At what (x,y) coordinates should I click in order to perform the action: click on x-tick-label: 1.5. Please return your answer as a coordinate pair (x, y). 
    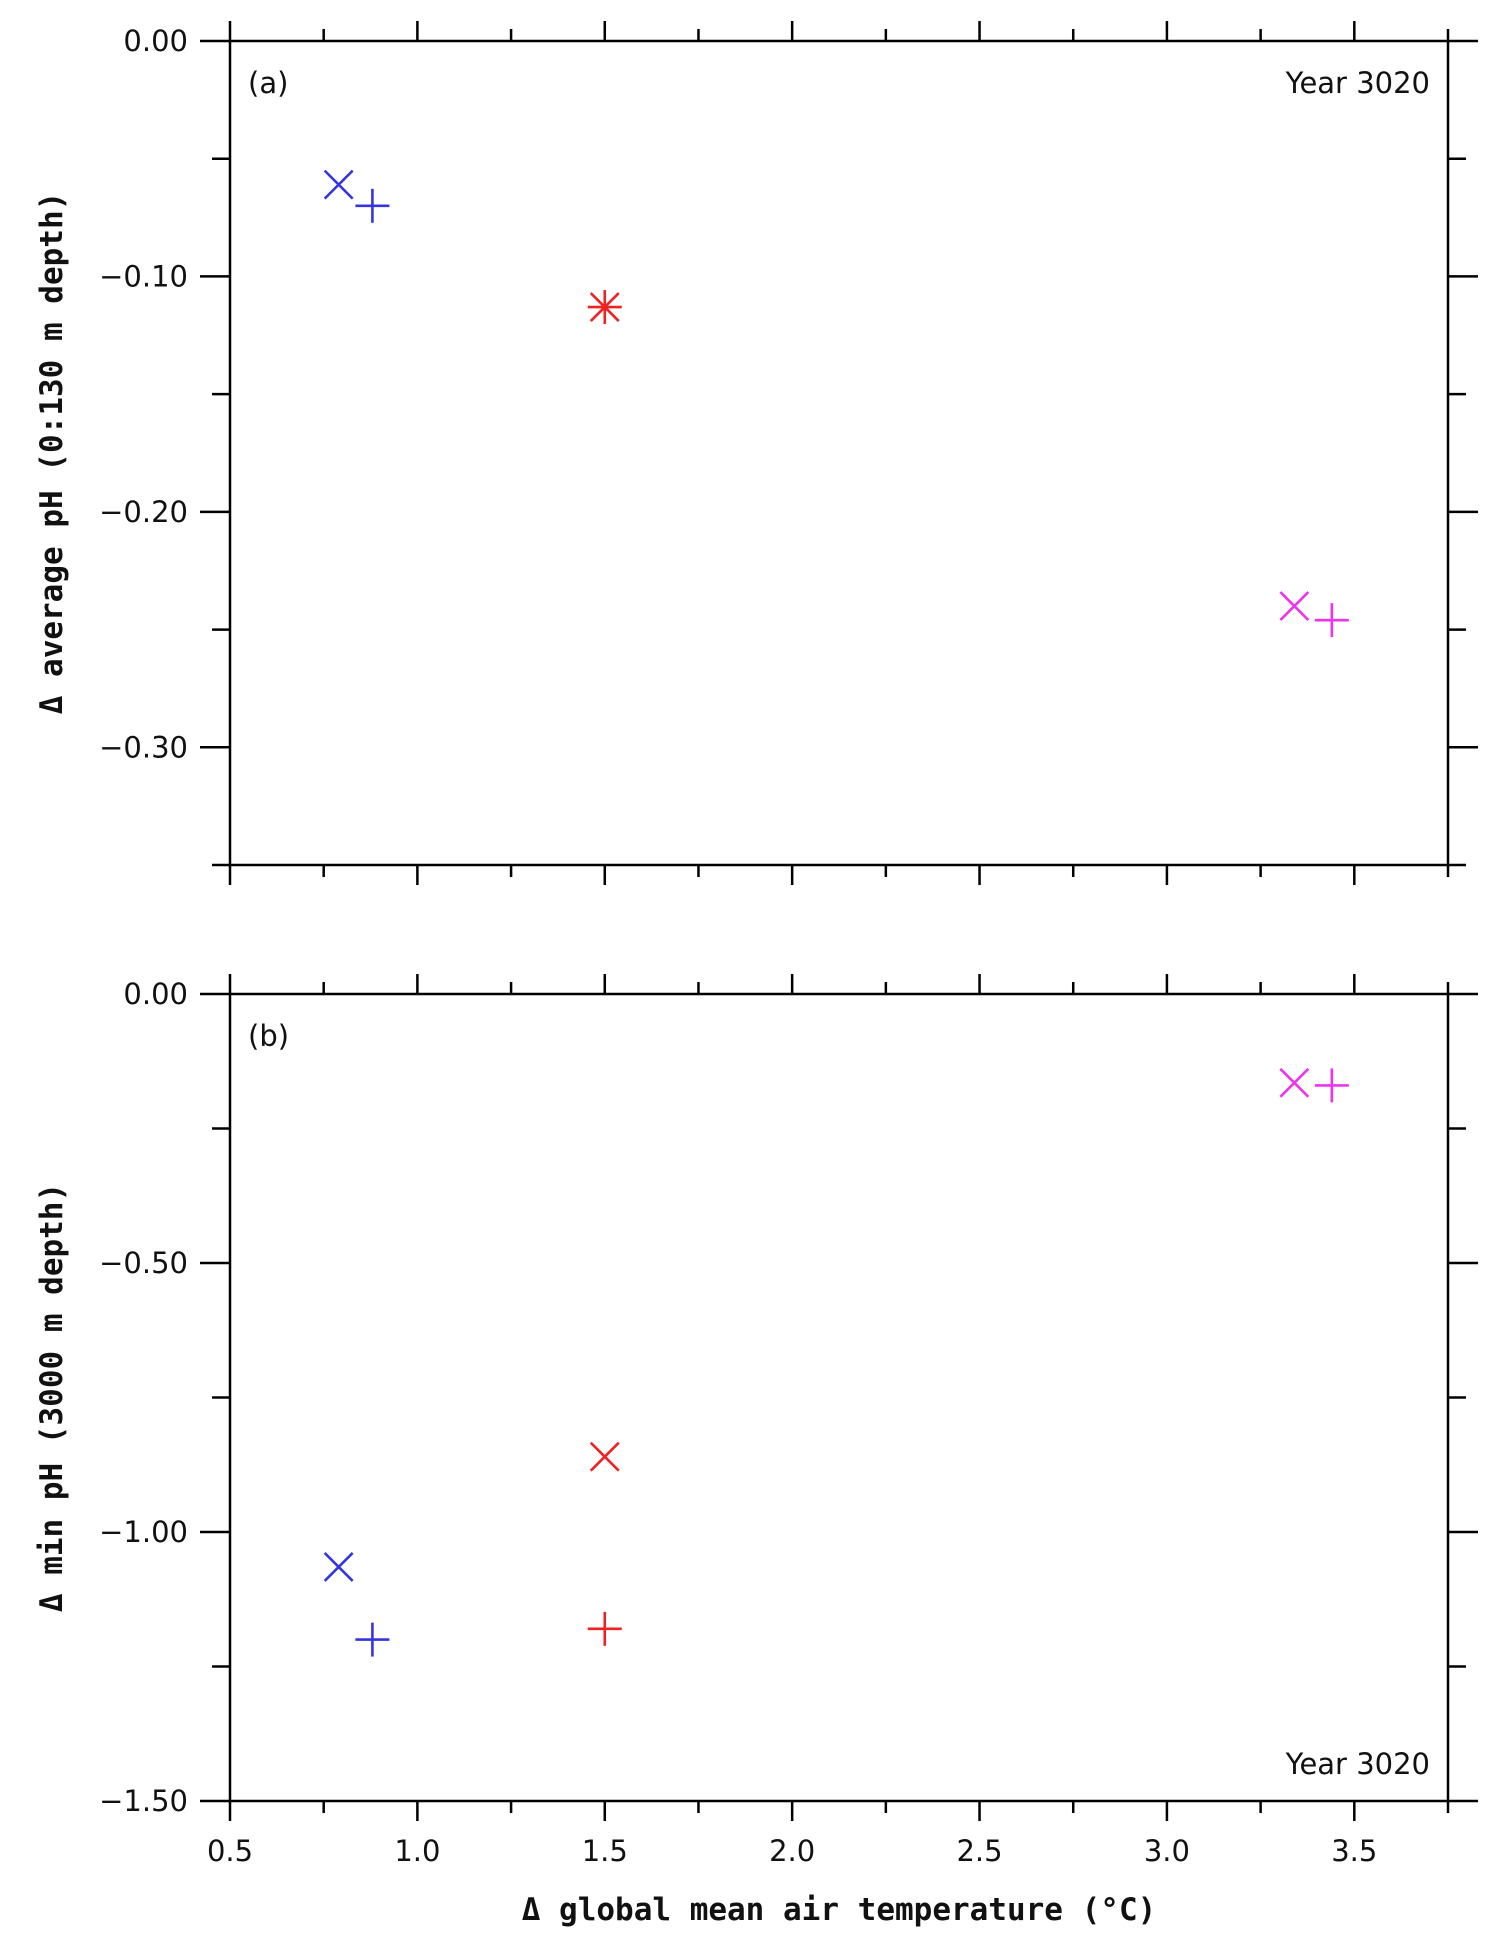
    Looking at the image, I should click on (605, 1851).